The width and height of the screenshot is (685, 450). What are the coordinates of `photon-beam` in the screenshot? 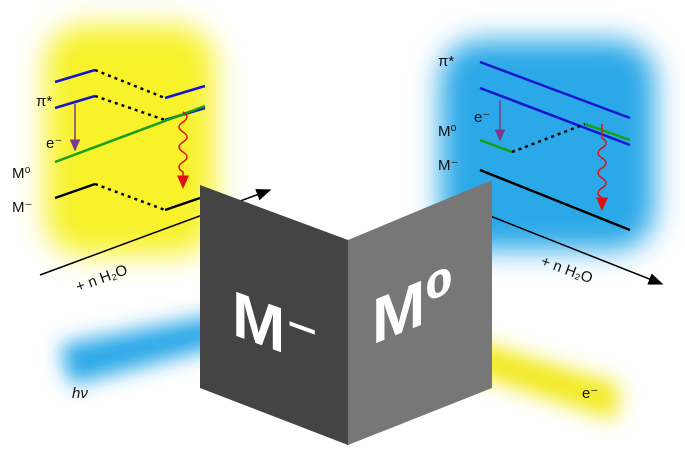 It's located at (142, 350).